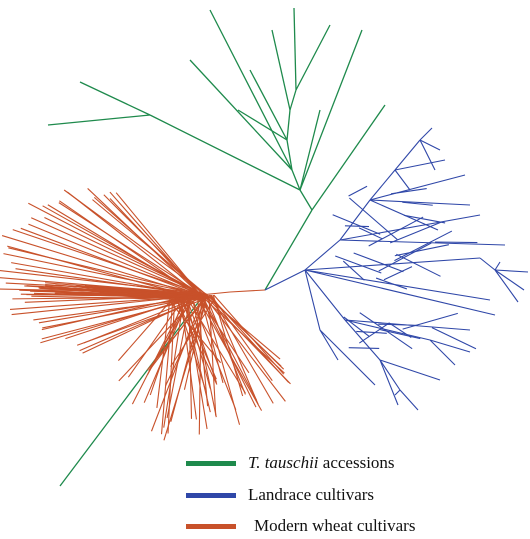 This screenshot has width=530, height=539. What do you see at coordinates (321, 462) in the screenshot?
I see `legend-label-tauschii: T. tauschii accessions` at bounding box center [321, 462].